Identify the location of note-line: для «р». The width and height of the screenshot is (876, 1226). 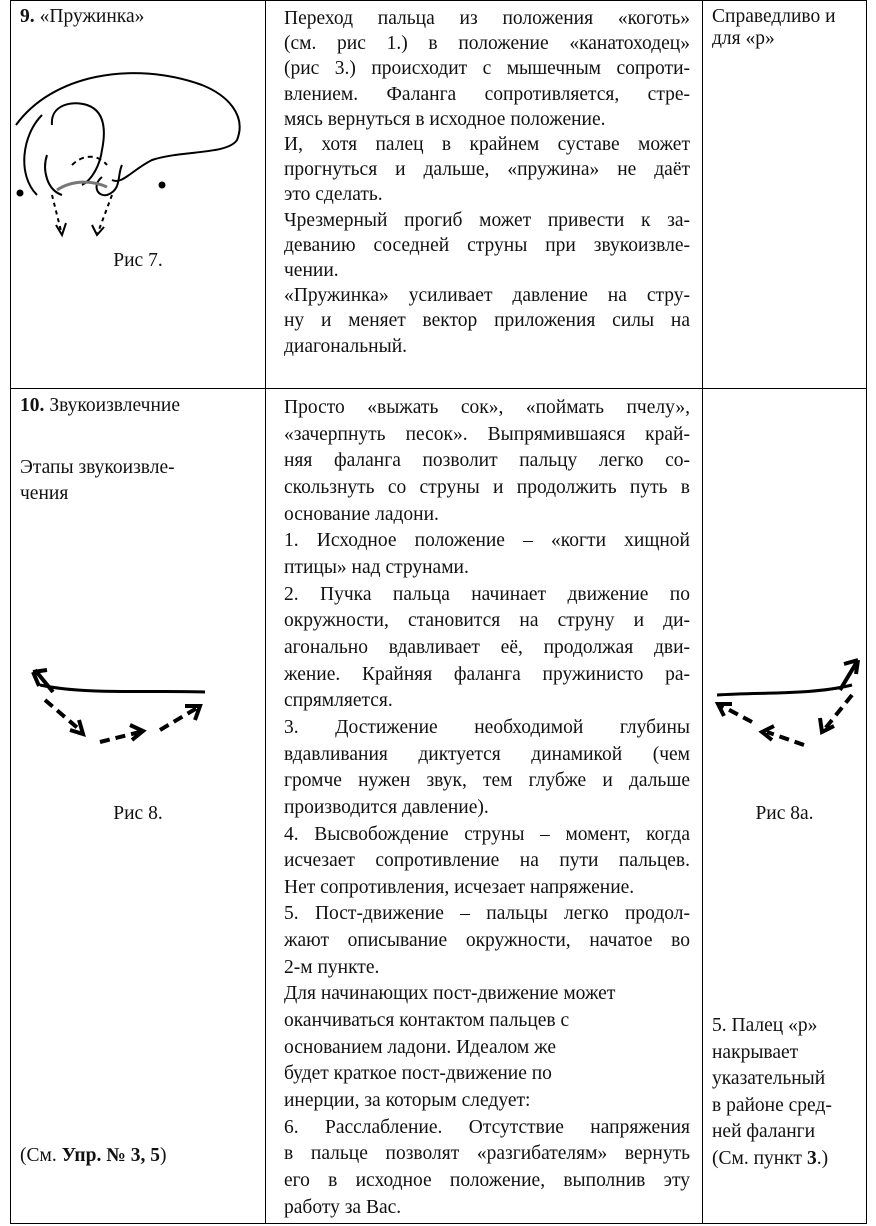
(743, 38).